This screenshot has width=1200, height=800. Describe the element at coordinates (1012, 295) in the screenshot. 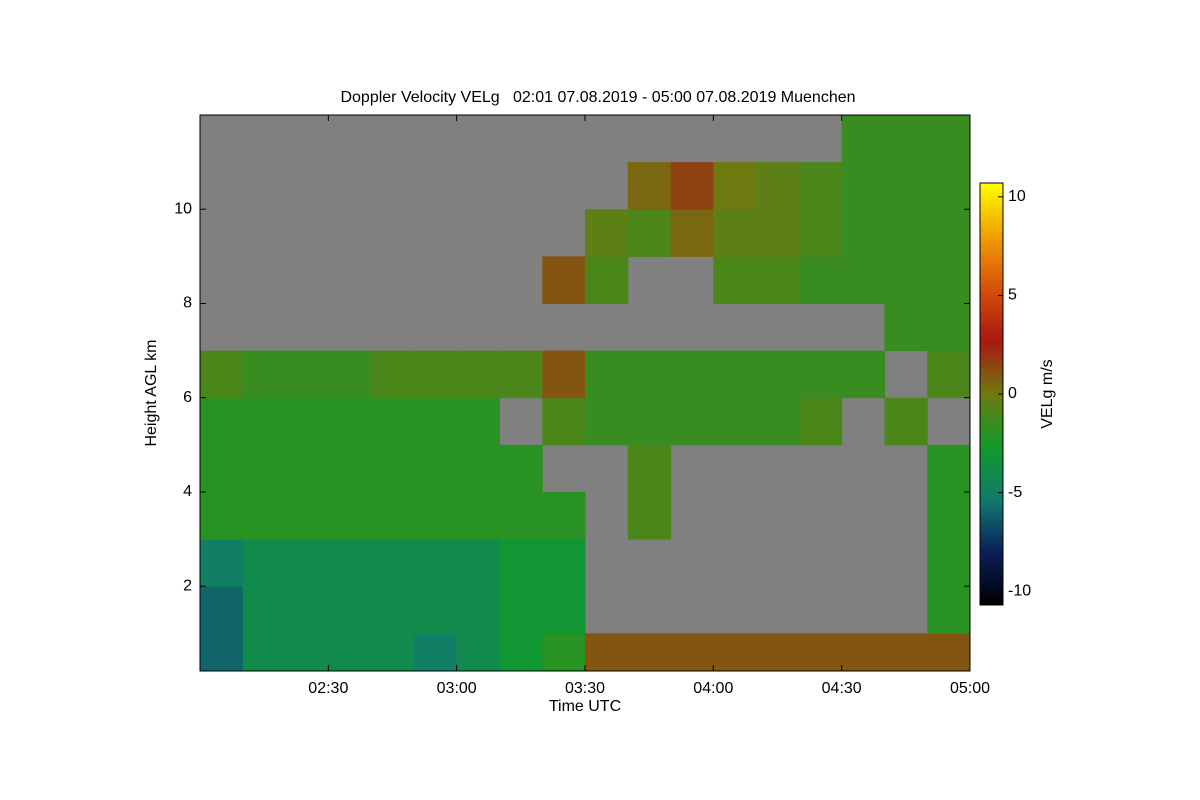

I see `colorbar-tick-label: 5` at that location.